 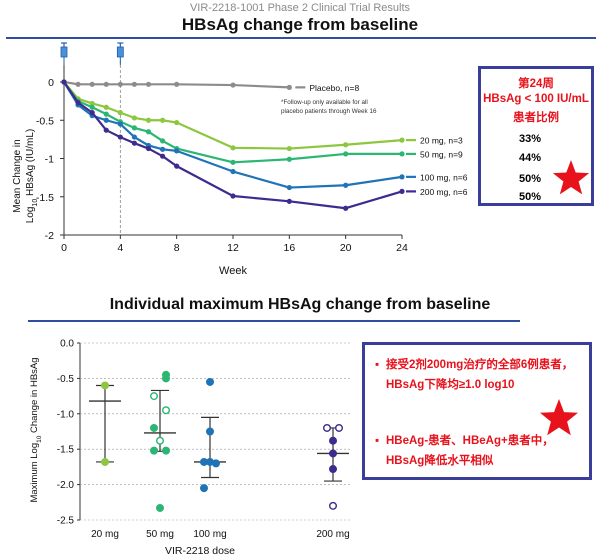 I want to click on top-y-axis-label-line1: Mean Change in, so click(x=17, y=175).